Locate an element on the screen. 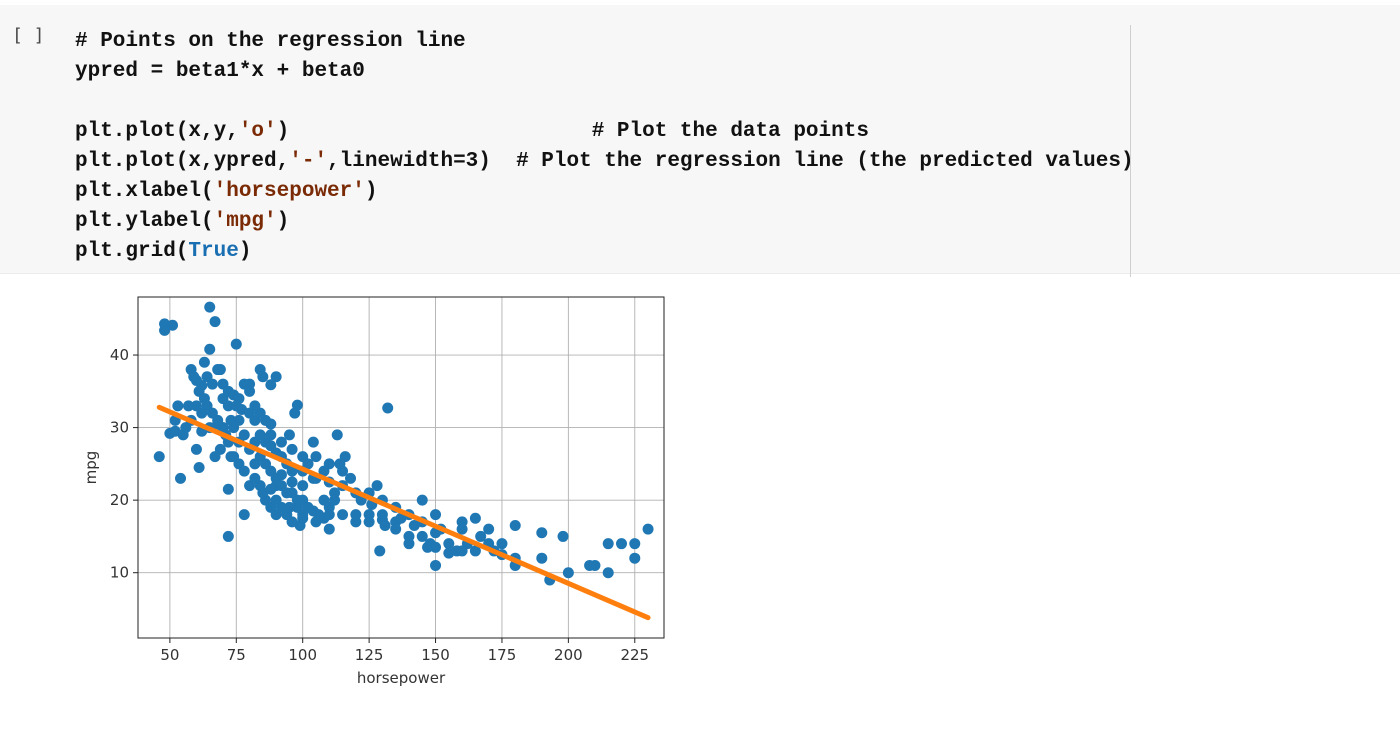 This screenshot has height=730, width=1400. string-literal: 'mpg' is located at coordinates (245, 221).